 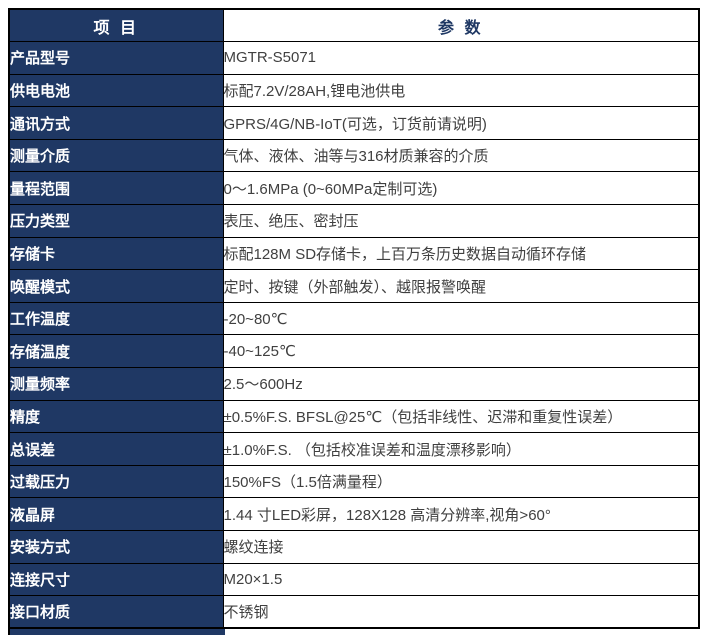 What do you see at coordinates (461, 612) in the screenshot?
I see `spec-value-cell: 不锈钢` at bounding box center [461, 612].